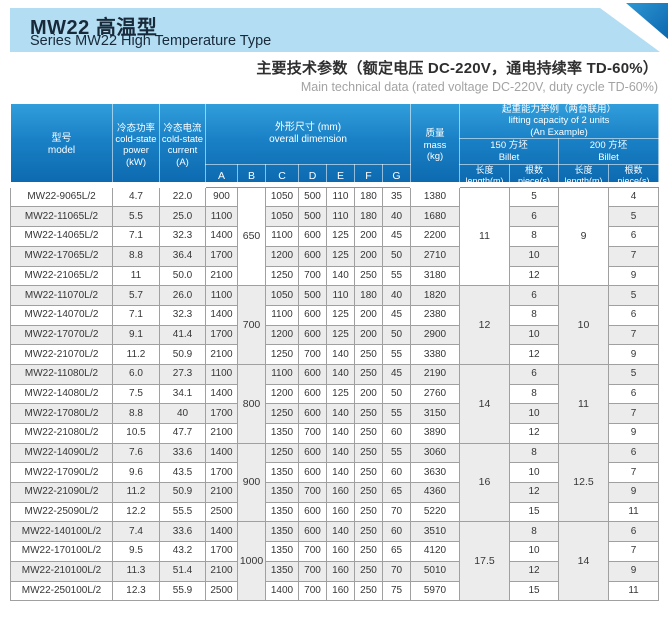 This screenshot has width=668, height=626. Describe the element at coordinates (435, 532) in the screenshot. I see `cell-mass: 3510` at that location.